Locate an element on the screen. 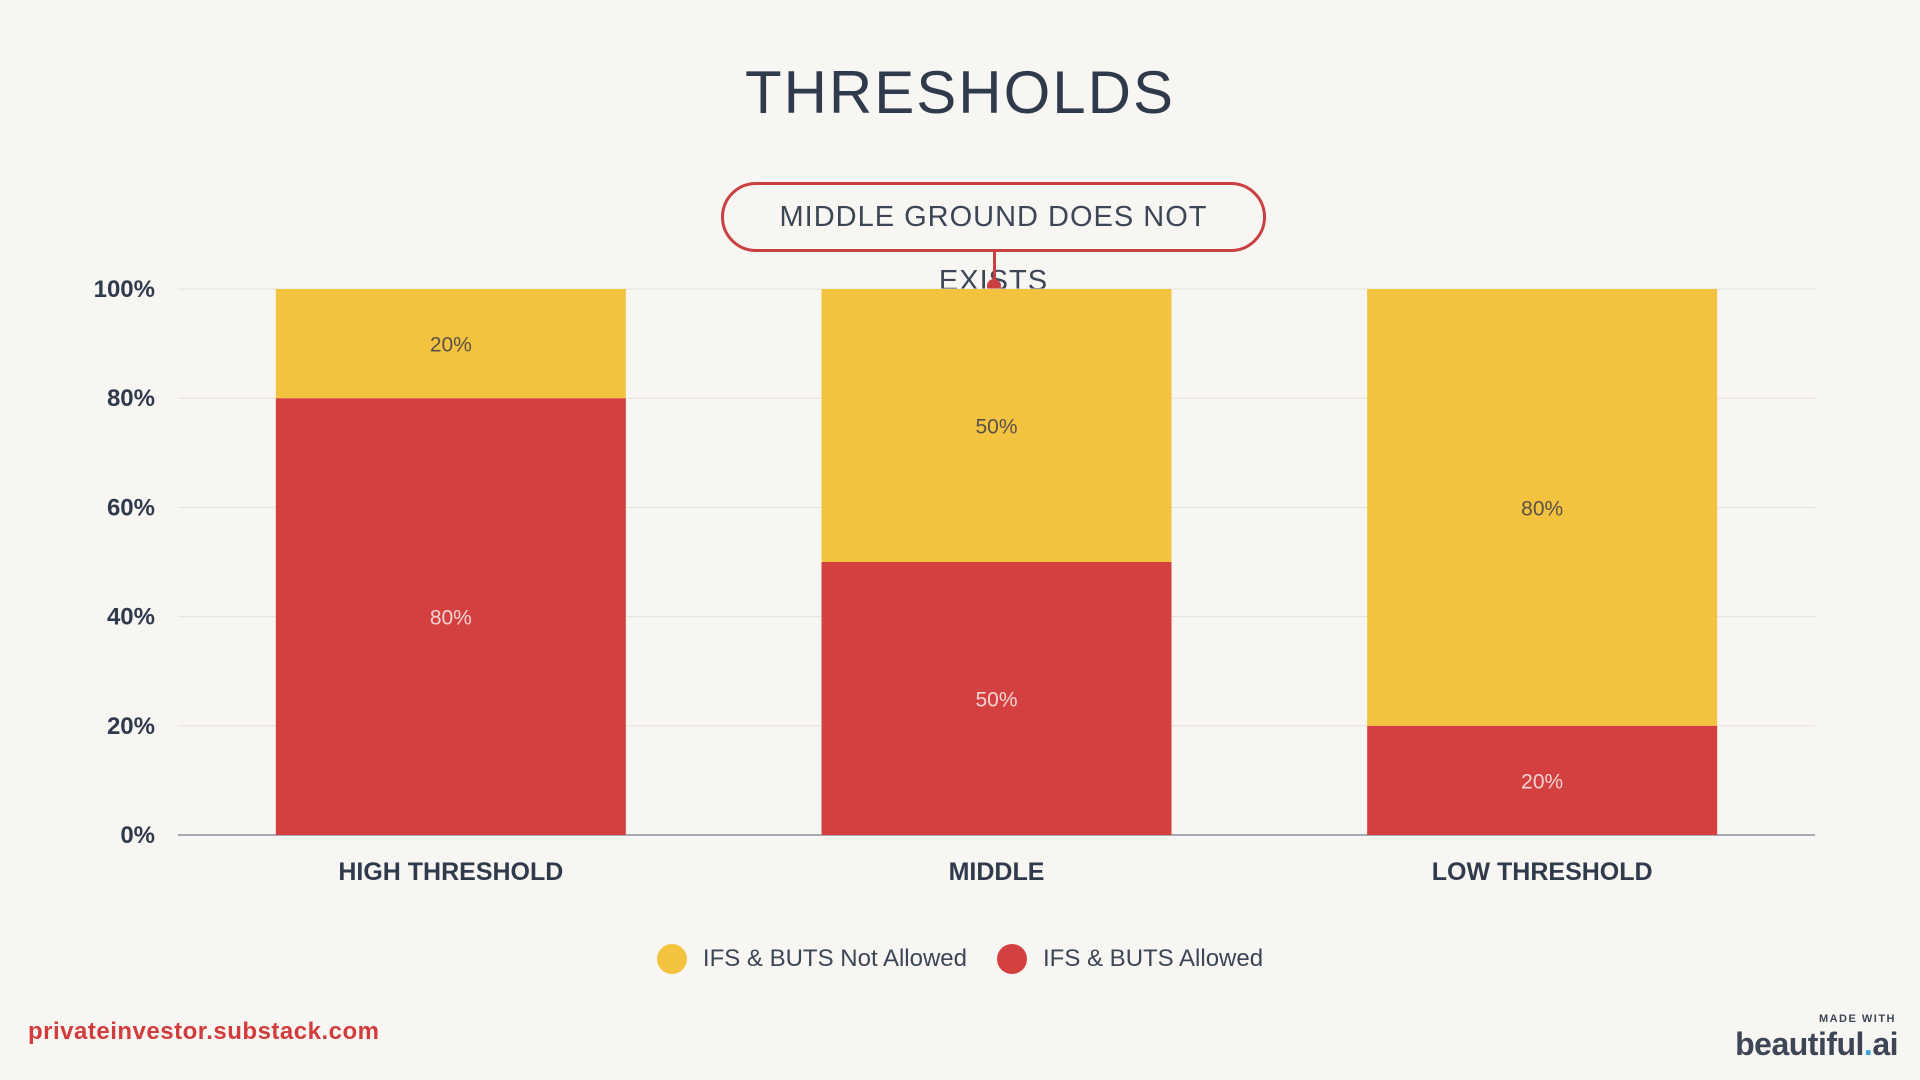 The image size is (1920, 1080). x-tick-label: LOW THRESHOLD is located at coordinates (1542, 872).